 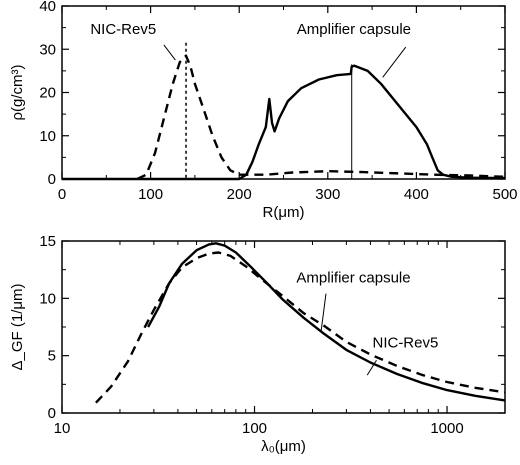 What do you see at coordinates (62, 428) in the screenshot?
I see `x-tick-label: 10` at bounding box center [62, 428].